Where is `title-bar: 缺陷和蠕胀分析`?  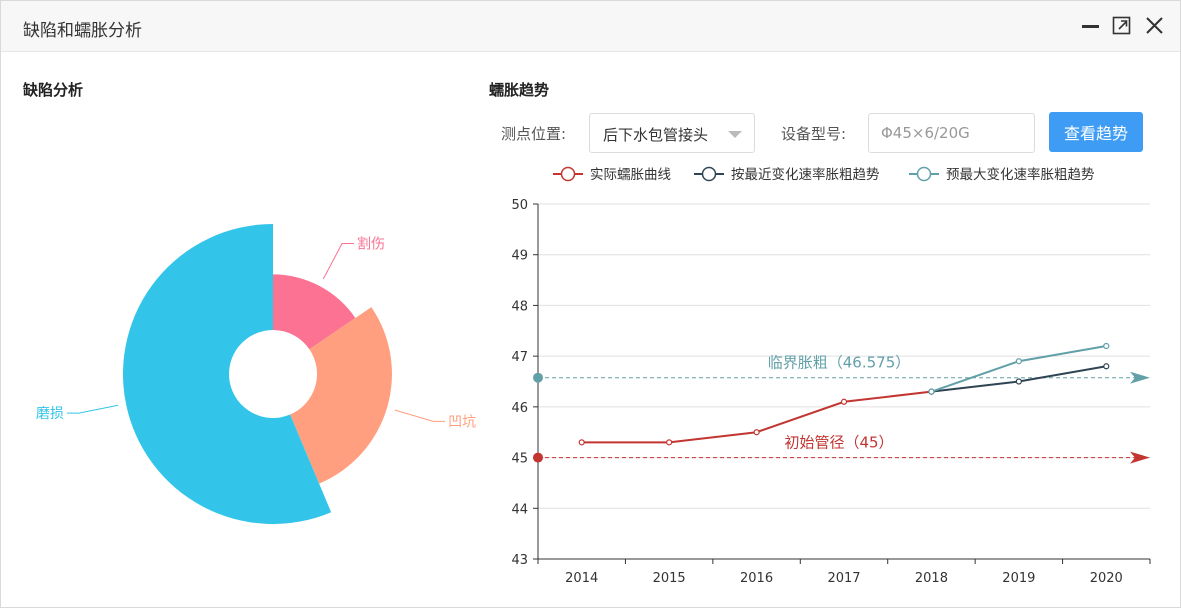
title-bar: 缺陷和蠕胀分析 is located at coordinates (590, 26).